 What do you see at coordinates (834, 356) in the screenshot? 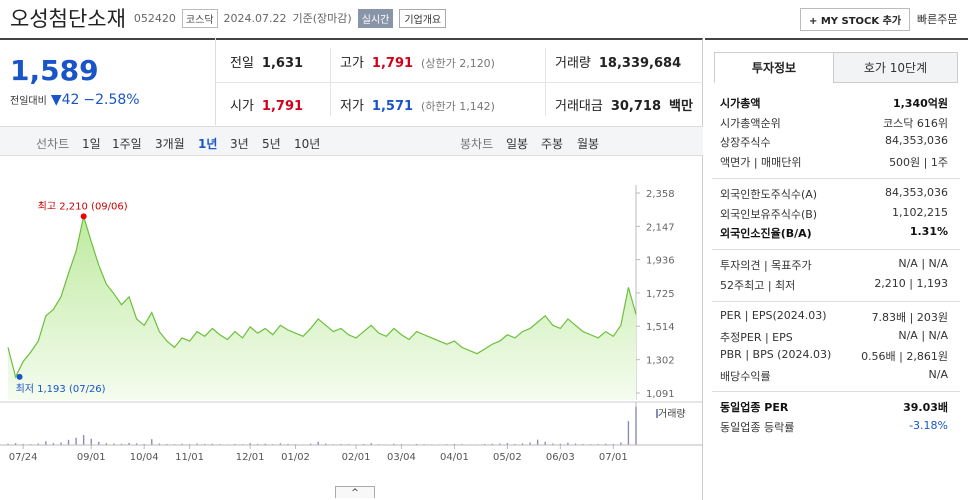
I see `info-row: PBR | BPS (2024.03) 0.56배 | 2,861원` at bounding box center [834, 356].